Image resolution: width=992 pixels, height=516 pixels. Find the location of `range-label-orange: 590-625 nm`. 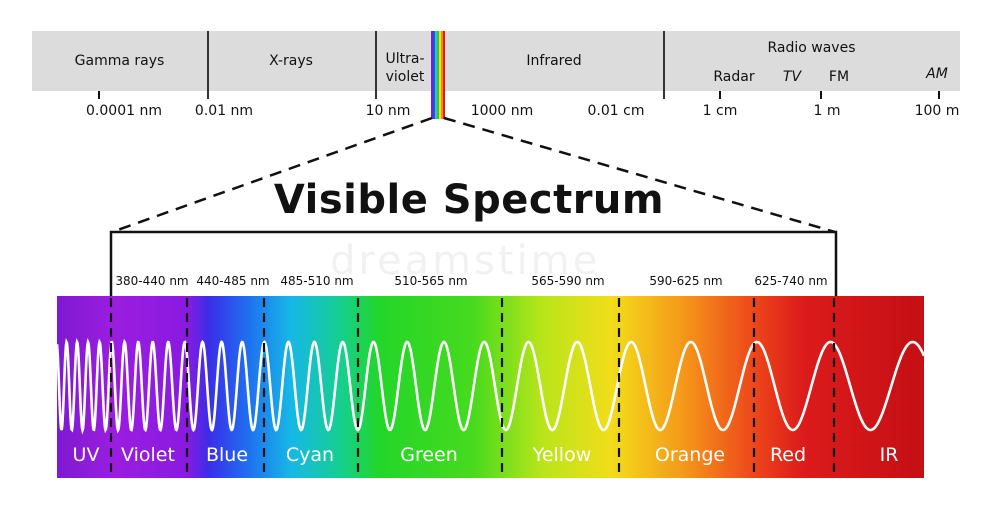

range-label-orange: 590-625 nm is located at coordinates (686, 281).